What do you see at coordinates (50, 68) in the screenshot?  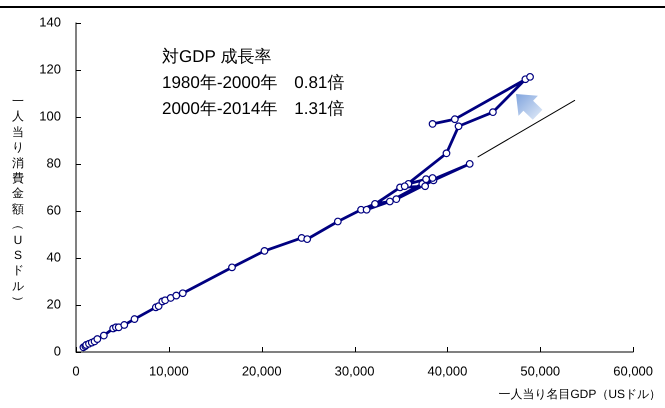 I see `y-tick-label: 120` at bounding box center [50, 68].